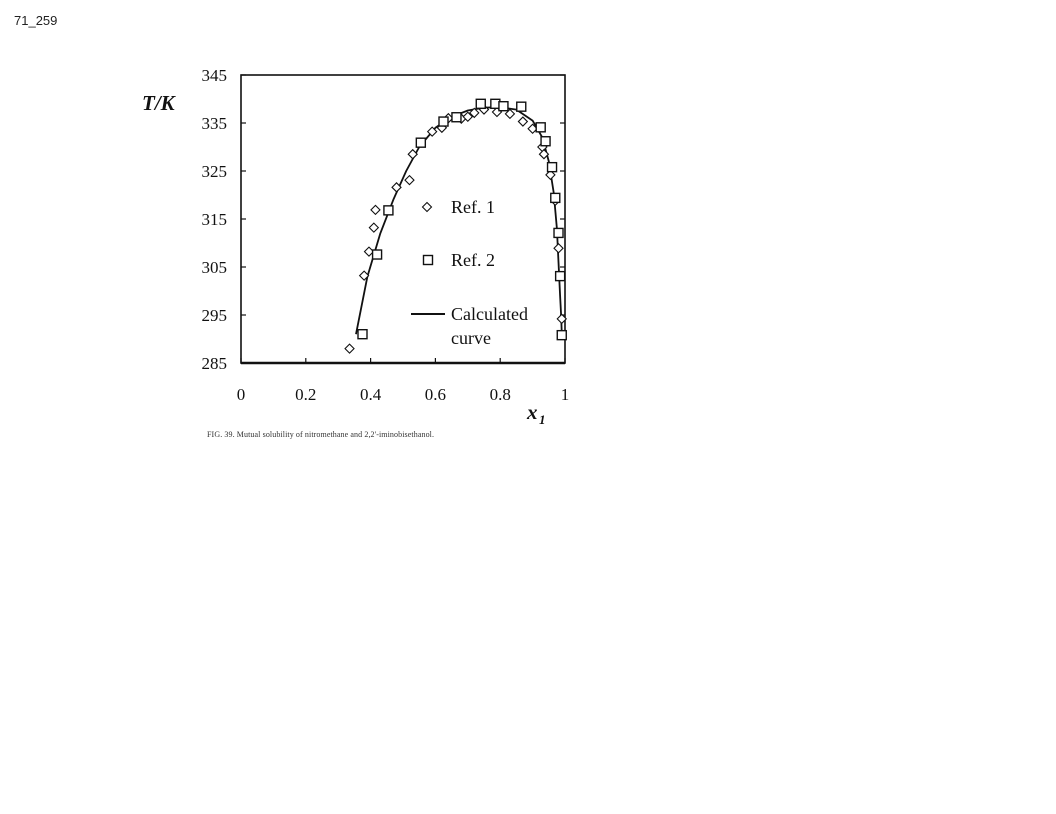 The width and height of the screenshot is (1056, 814). Describe the element at coordinates (215, 123) in the screenshot. I see `y-tick-label: 335` at that location.